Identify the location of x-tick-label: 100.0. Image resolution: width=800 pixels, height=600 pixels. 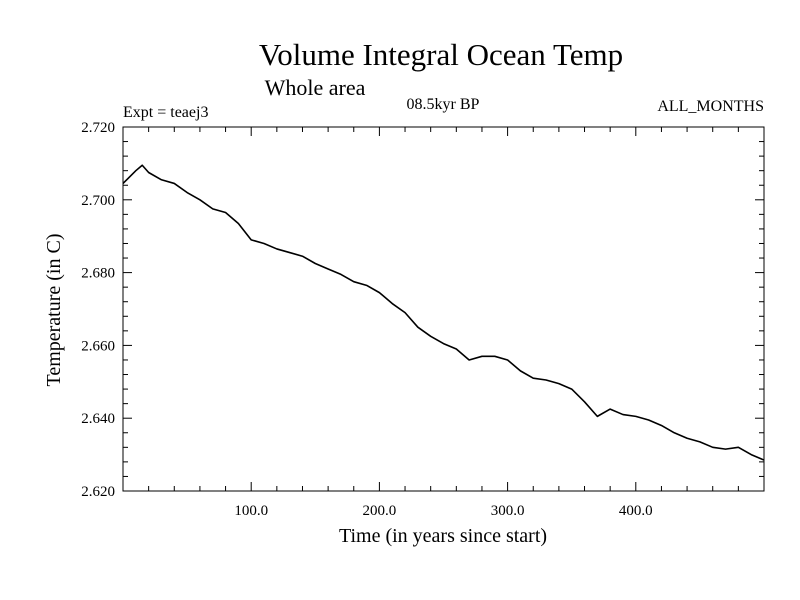
(251, 511).